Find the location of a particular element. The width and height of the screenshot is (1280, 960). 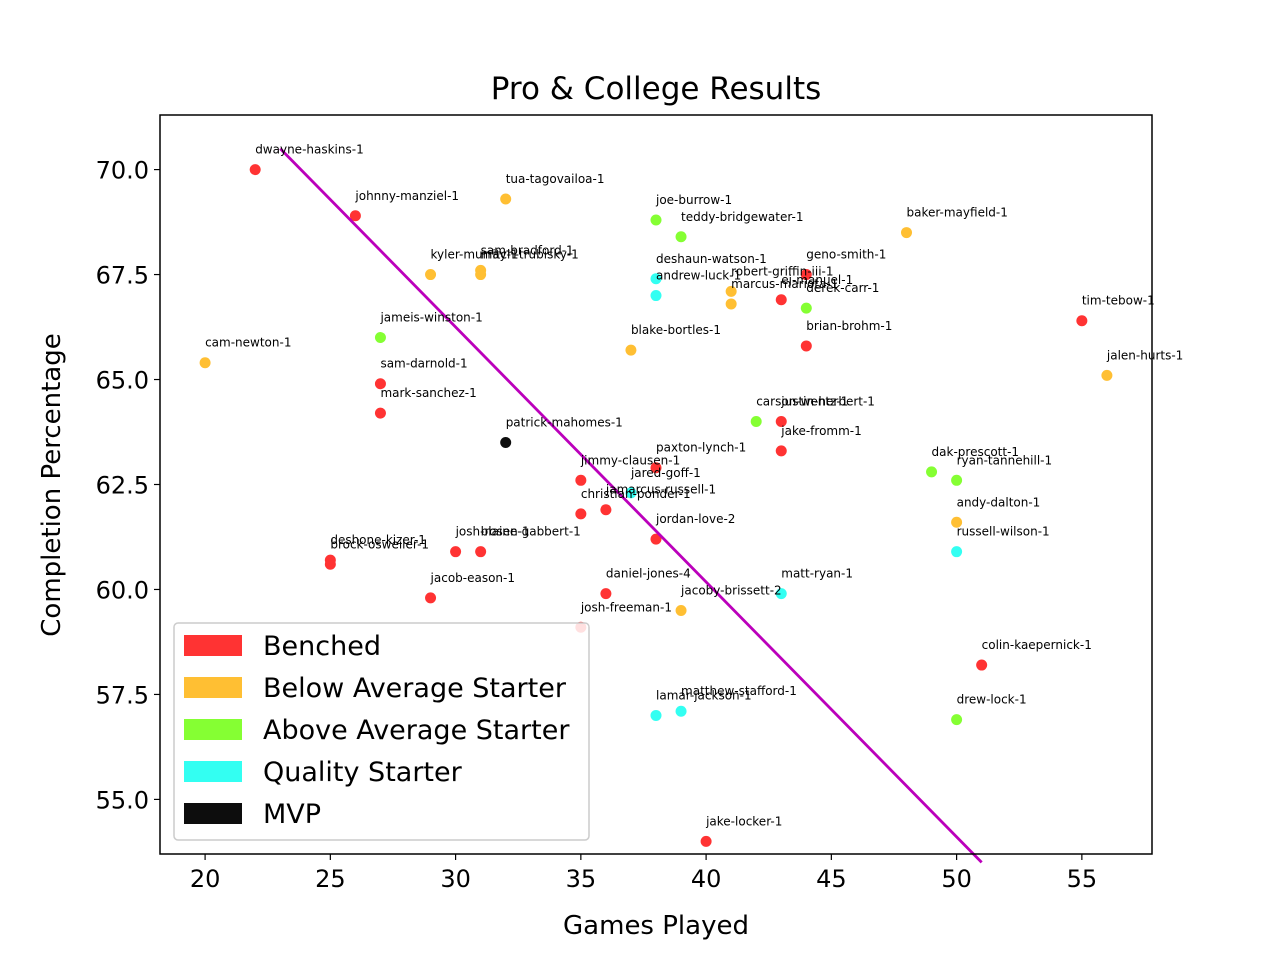

legend-label: Below Average Starter is located at coordinates (415, 688).